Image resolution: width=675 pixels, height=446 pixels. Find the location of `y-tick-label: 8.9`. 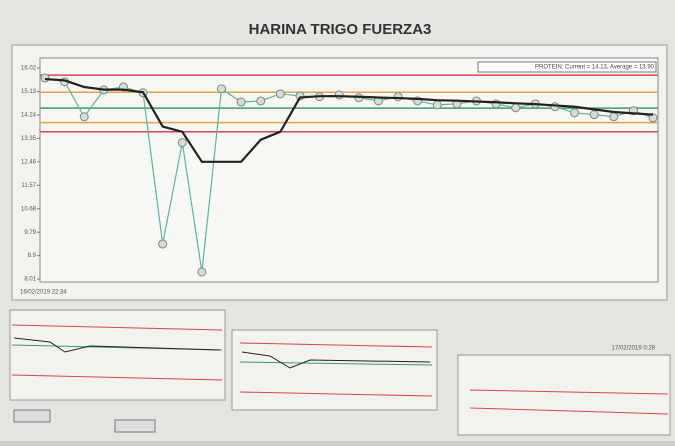

y-tick-label: 8.9 is located at coordinates (32, 256).